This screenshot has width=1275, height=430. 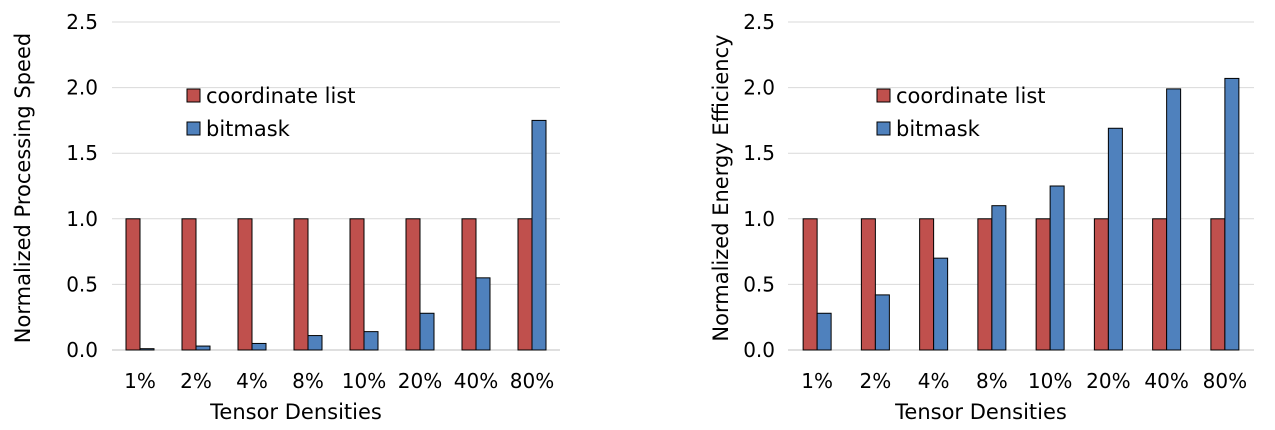 I want to click on y-axis-title: Normalized Energy Efficiency, so click(x=721, y=187).